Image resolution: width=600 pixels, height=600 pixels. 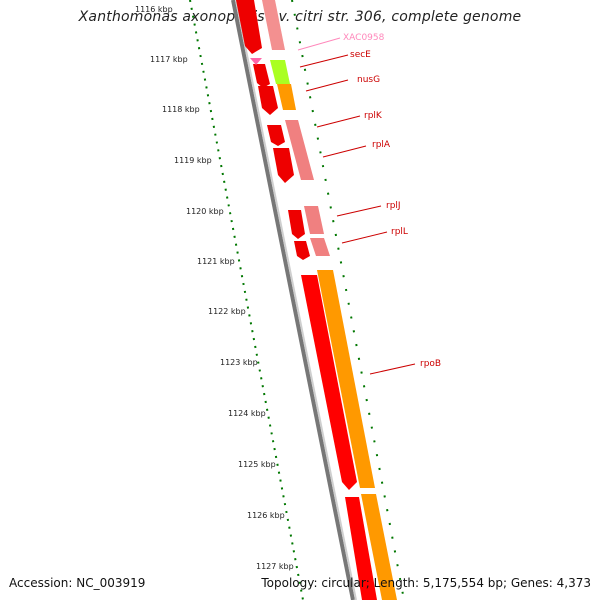 I want to click on gene-block-secE, so click(x=280, y=72).